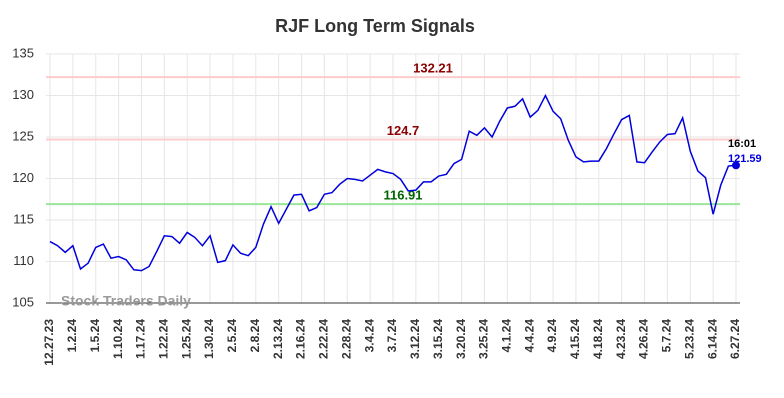 The height and width of the screenshot is (398, 784). What do you see at coordinates (712, 339) in the screenshot?
I see `x-tick-label: 6.14.24` at bounding box center [712, 339].